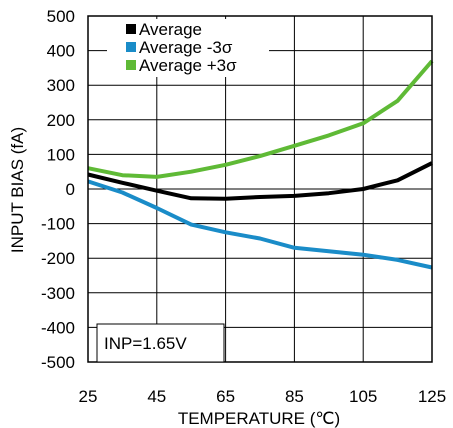 Image resolution: width=453 pixels, height=428 pixels. Describe the element at coordinates (88, 396) in the screenshot. I see `x-tick-label: 25` at that location.